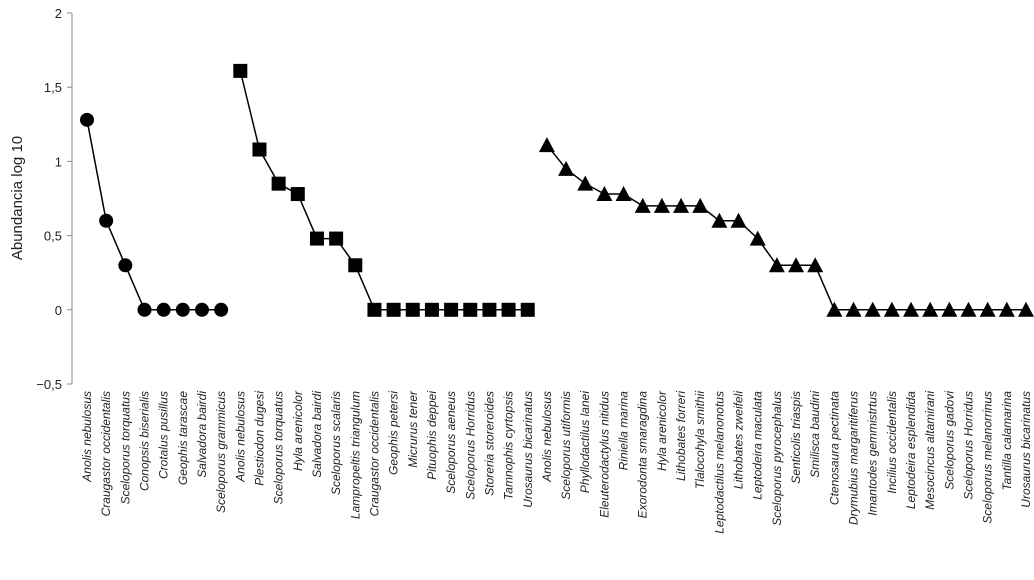  Describe the element at coordinates (815, 434) in the screenshot. I see `x-tick-label: Smilisca baudini` at that location.